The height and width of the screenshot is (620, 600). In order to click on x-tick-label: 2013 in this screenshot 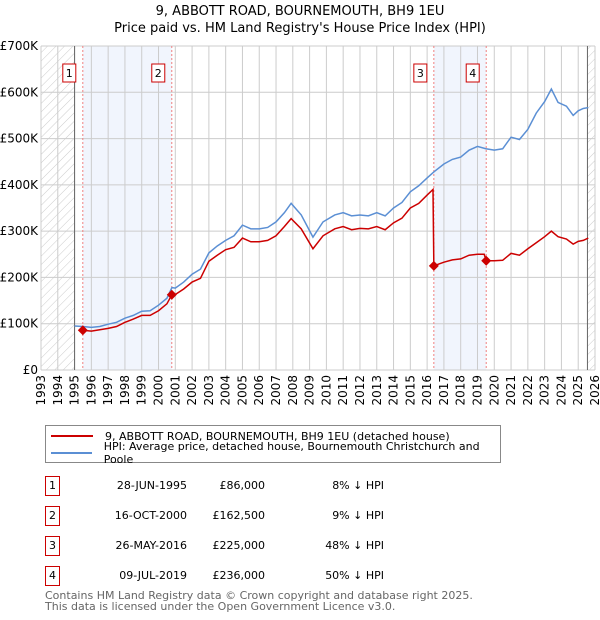, I will do `click(377, 390)`.